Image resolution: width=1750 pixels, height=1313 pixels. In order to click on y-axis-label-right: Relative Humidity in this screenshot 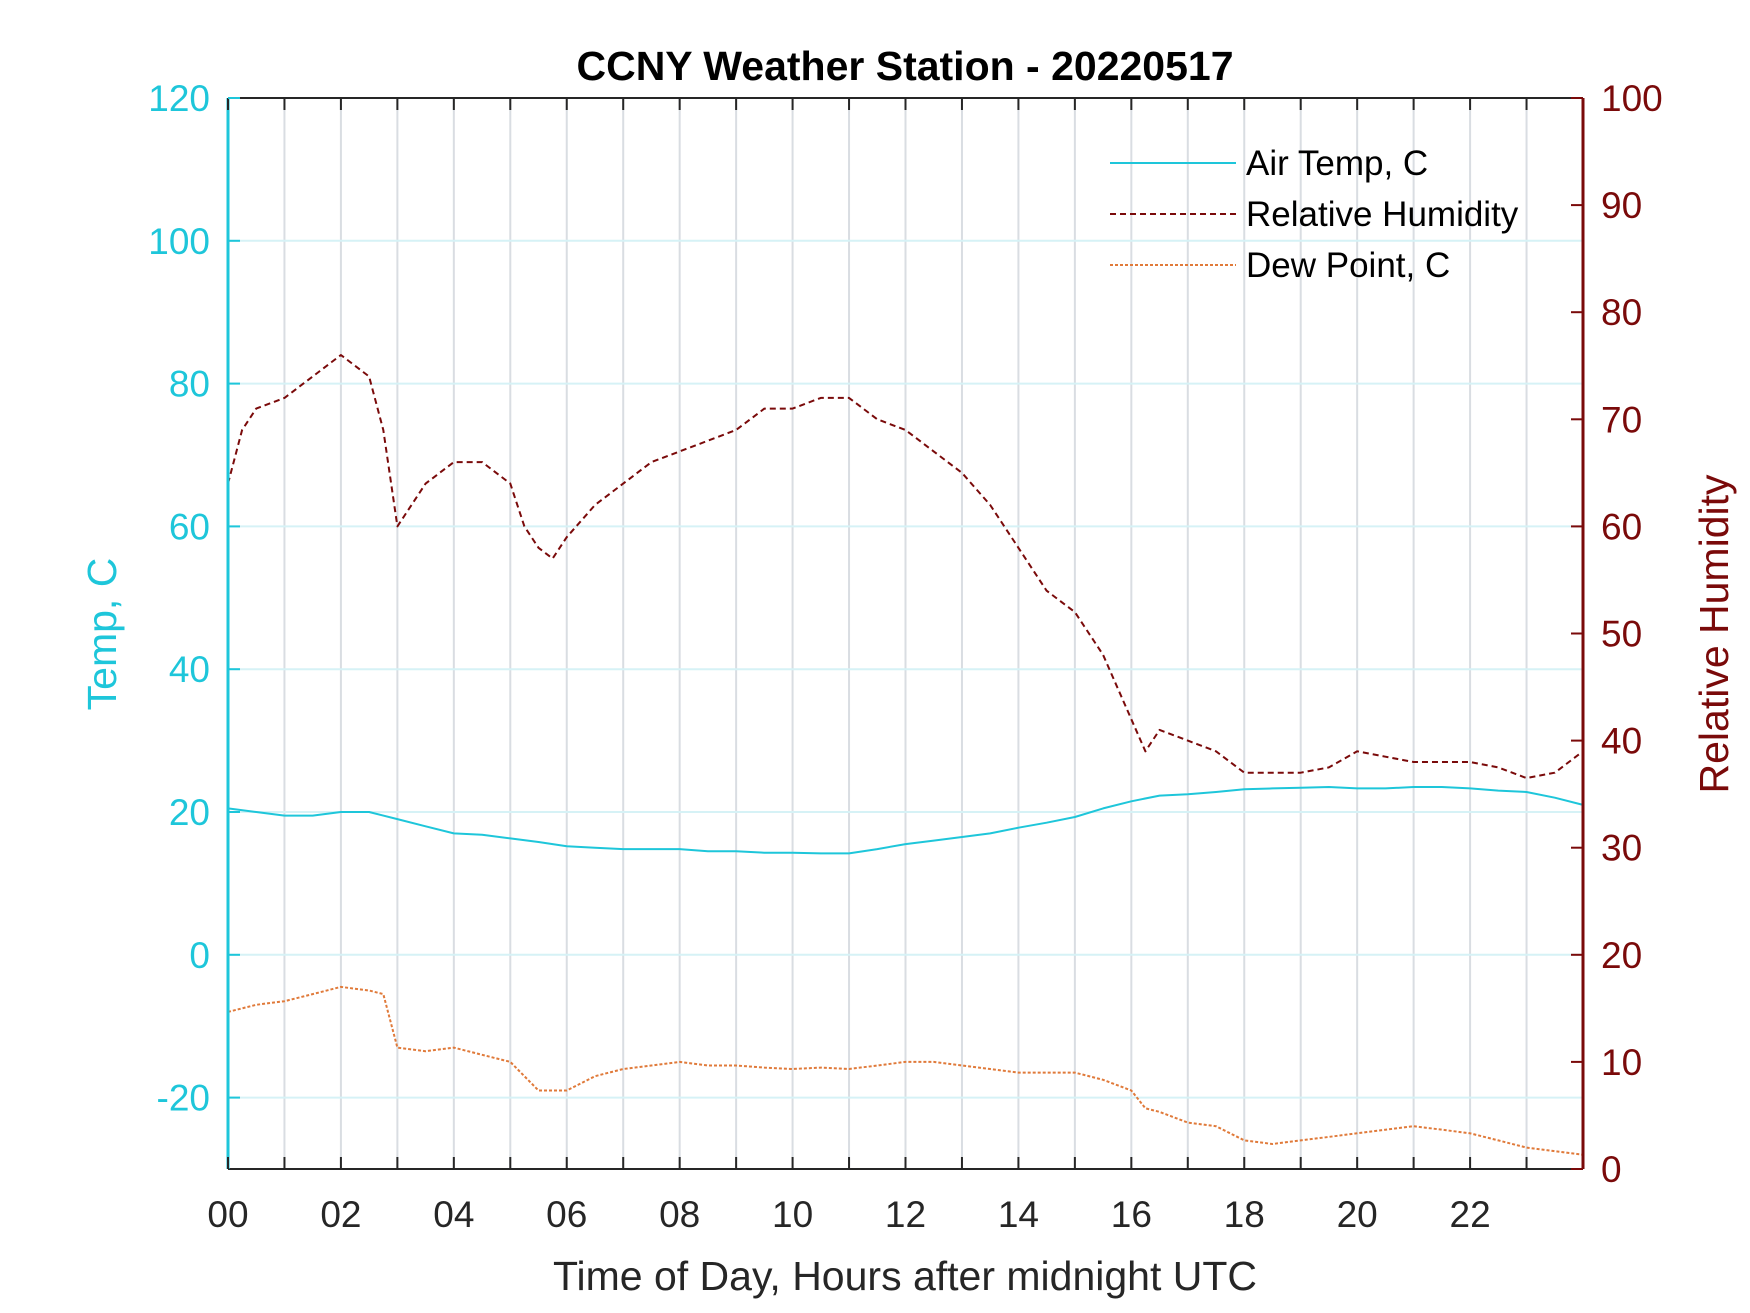, I will do `click(1714, 633)`.